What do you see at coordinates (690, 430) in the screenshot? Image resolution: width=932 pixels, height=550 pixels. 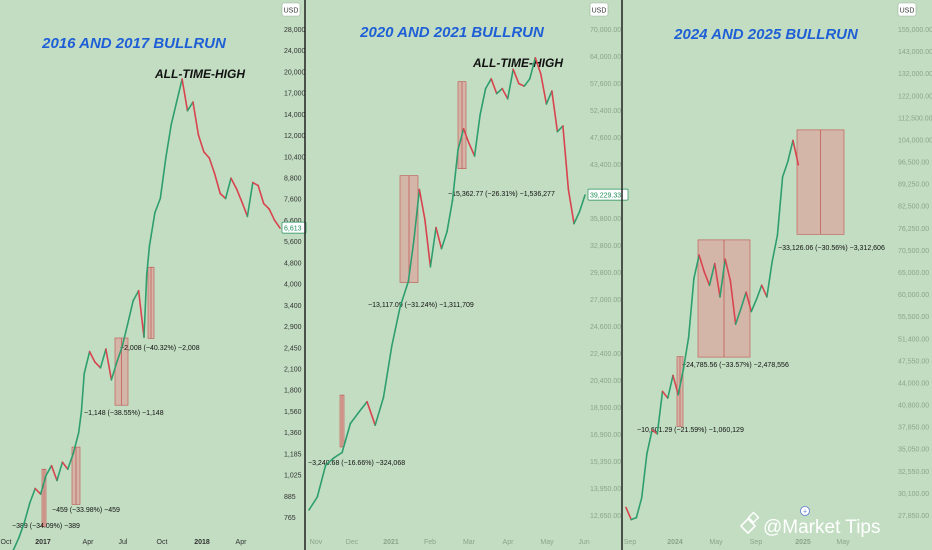 I see `drawdown-label: −10,601.29 (−21.59%) −1,060,129` at bounding box center [690, 430].